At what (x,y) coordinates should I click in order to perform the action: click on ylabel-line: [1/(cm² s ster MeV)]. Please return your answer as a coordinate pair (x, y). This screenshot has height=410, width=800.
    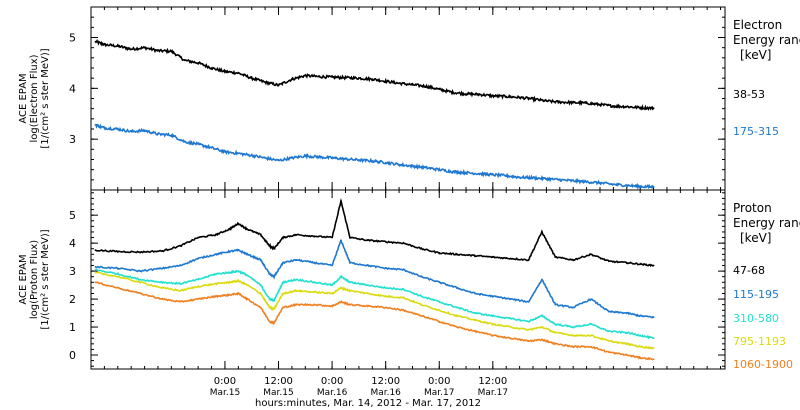
    Looking at the image, I should click on (45, 98).